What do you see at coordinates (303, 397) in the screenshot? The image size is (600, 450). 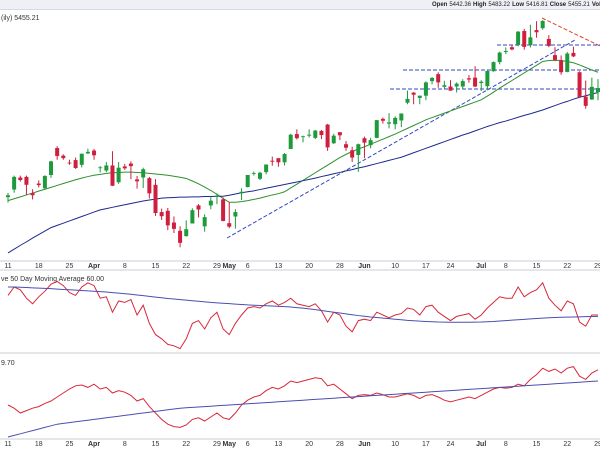 I see `indicator-line` at bounding box center [303, 397].